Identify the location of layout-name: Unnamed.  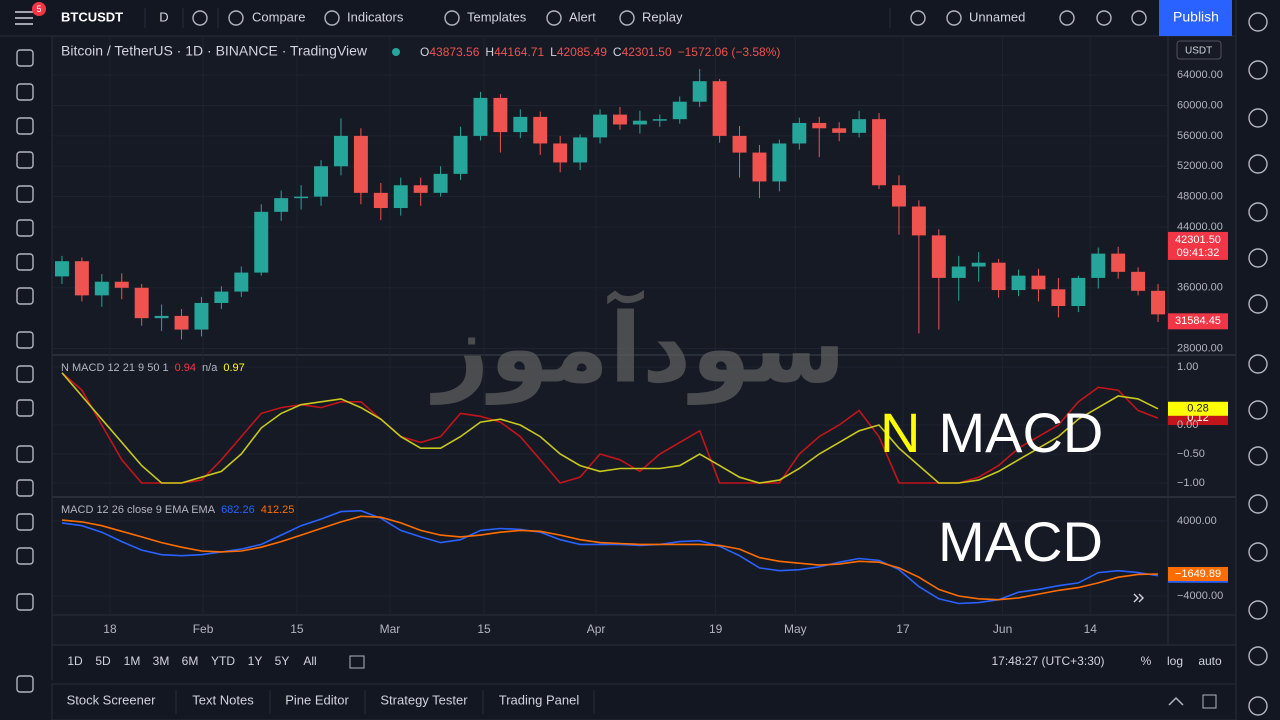
(997, 16).